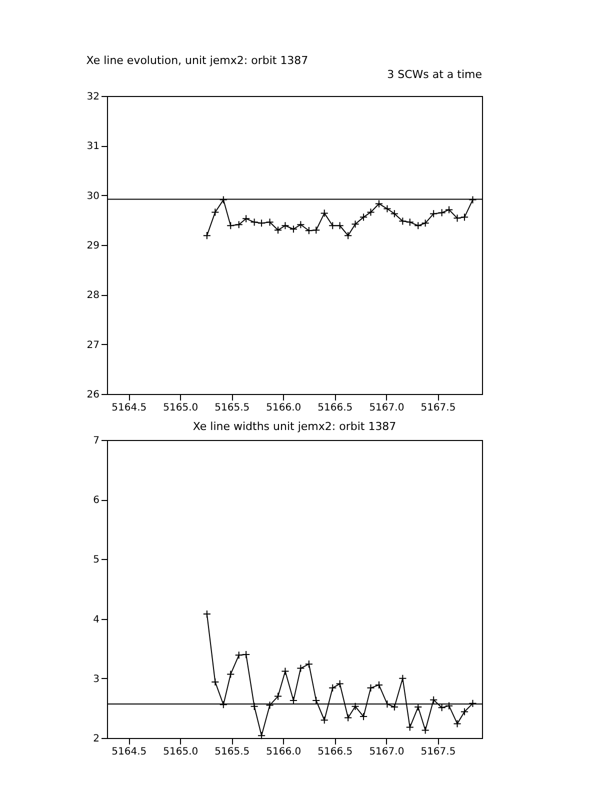  Describe the element at coordinates (93, 246) in the screenshot. I see `y-tick-label: 29` at that location.